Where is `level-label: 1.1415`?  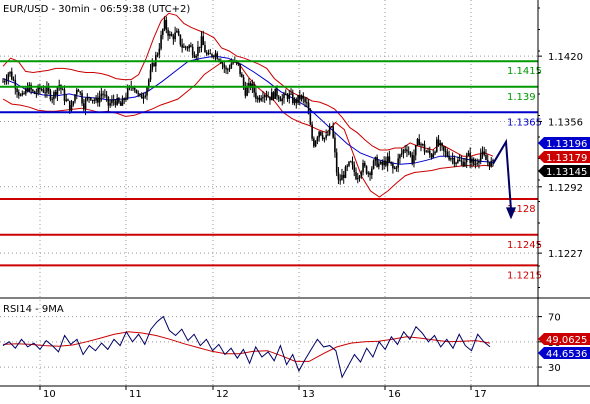 level-label: 1.1415 is located at coordinates (524, 71).